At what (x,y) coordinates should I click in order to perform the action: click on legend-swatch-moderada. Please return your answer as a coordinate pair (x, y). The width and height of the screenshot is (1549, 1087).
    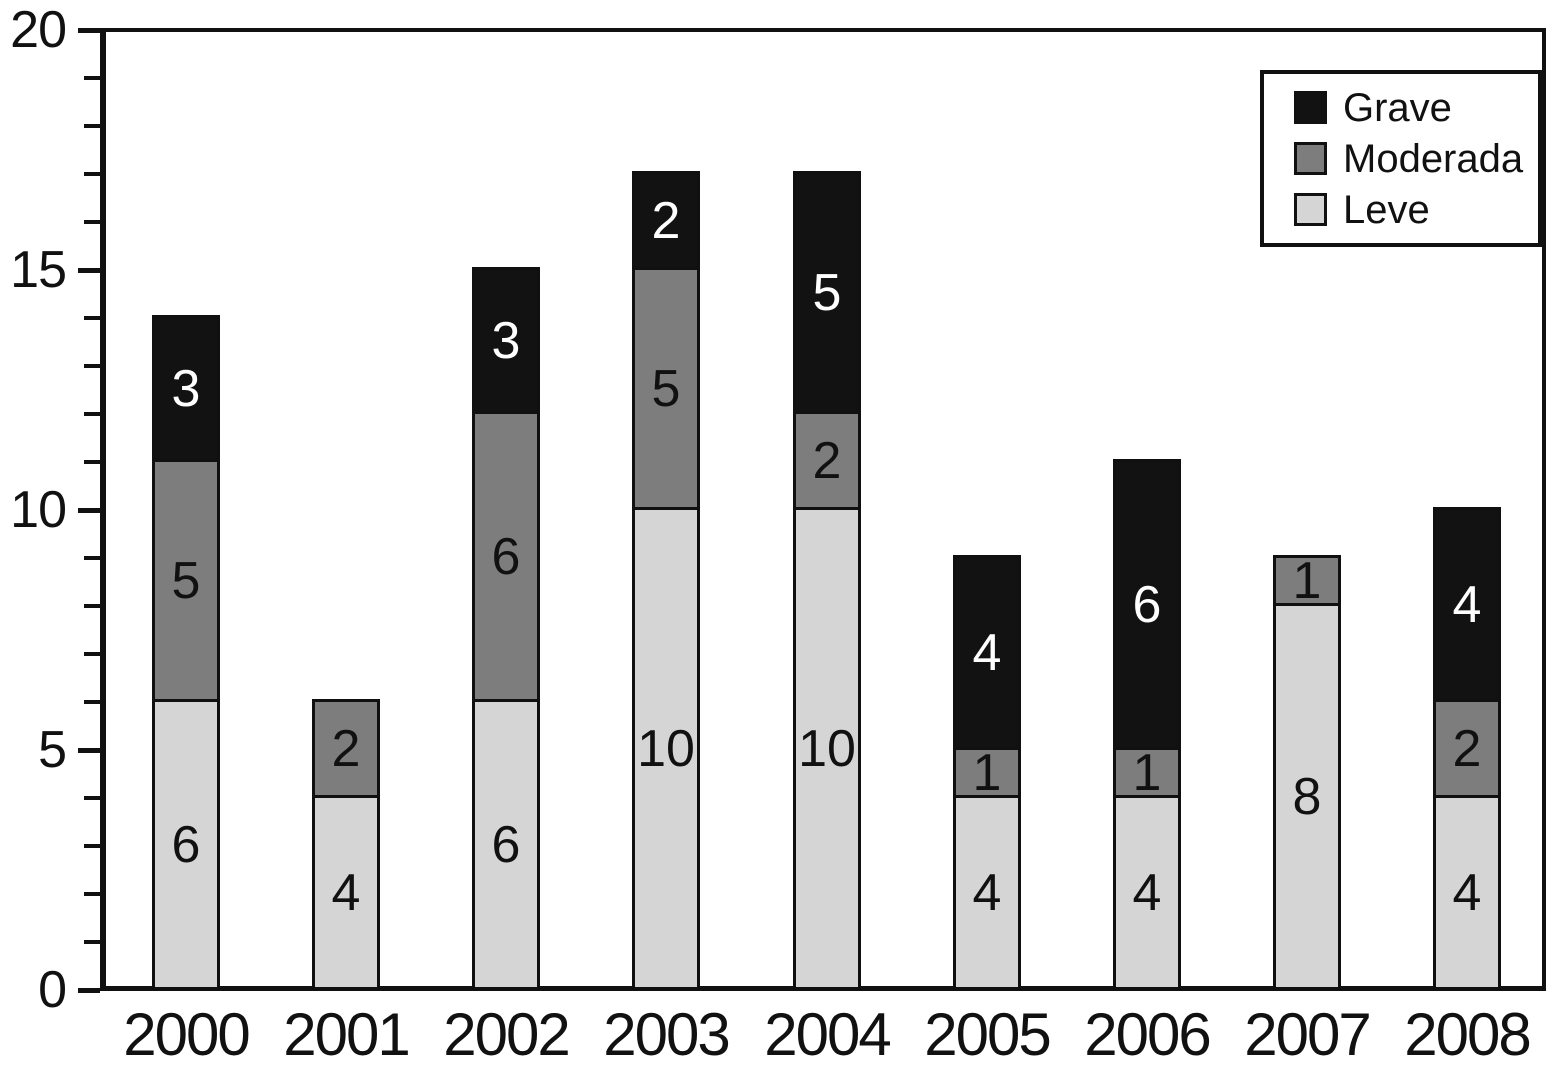
    Looking at the image, I should click on (1310, 158).